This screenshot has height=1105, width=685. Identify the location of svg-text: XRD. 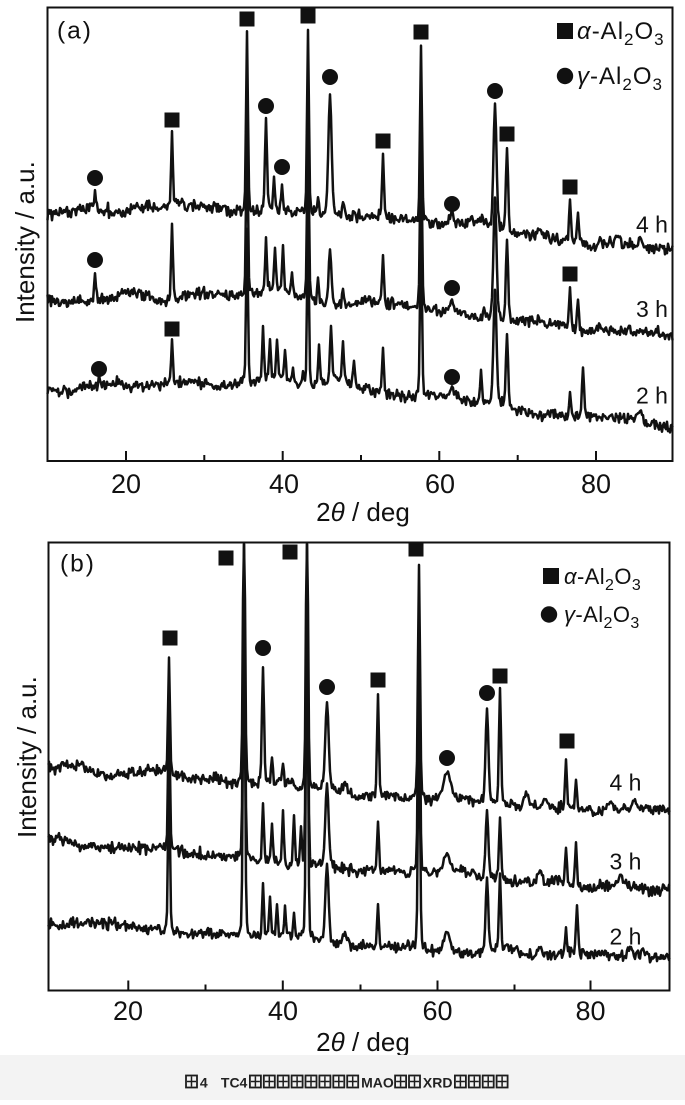
(438, 1083).